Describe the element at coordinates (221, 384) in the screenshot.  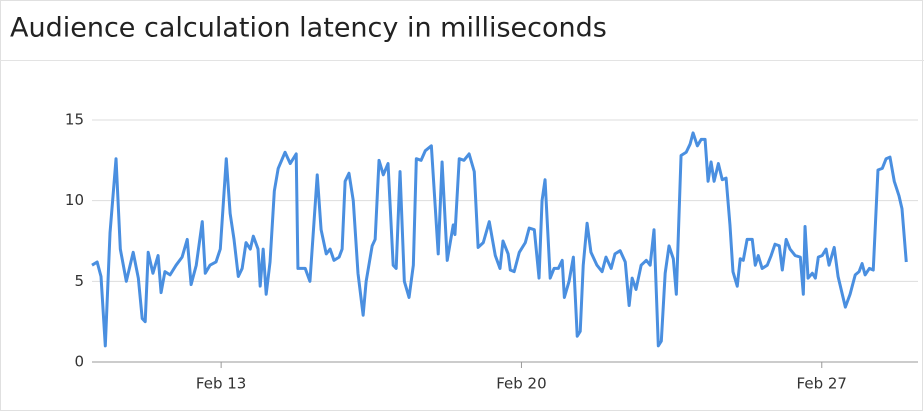
I see `x-tick-label: Feb 13` at that location.